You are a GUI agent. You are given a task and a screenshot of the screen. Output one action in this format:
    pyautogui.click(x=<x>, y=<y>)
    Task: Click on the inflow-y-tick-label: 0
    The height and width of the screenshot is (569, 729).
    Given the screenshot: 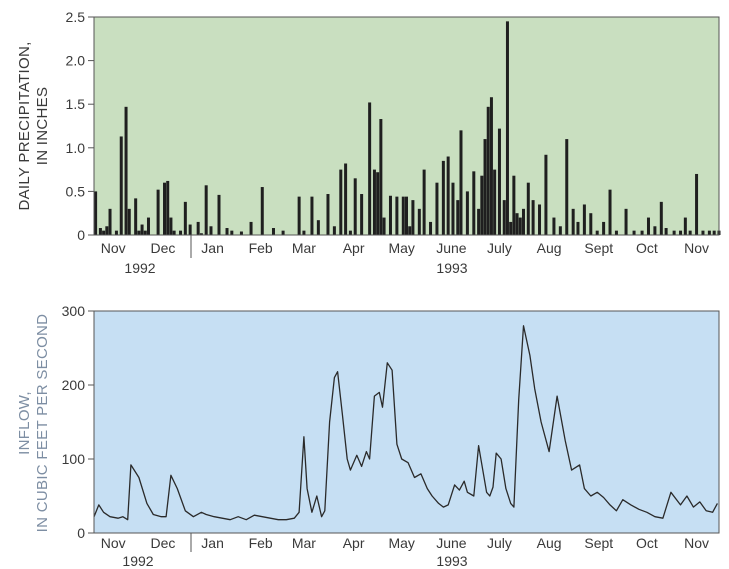 What is the action you would take?
    pyautogui.click(x=81, y=533)
    